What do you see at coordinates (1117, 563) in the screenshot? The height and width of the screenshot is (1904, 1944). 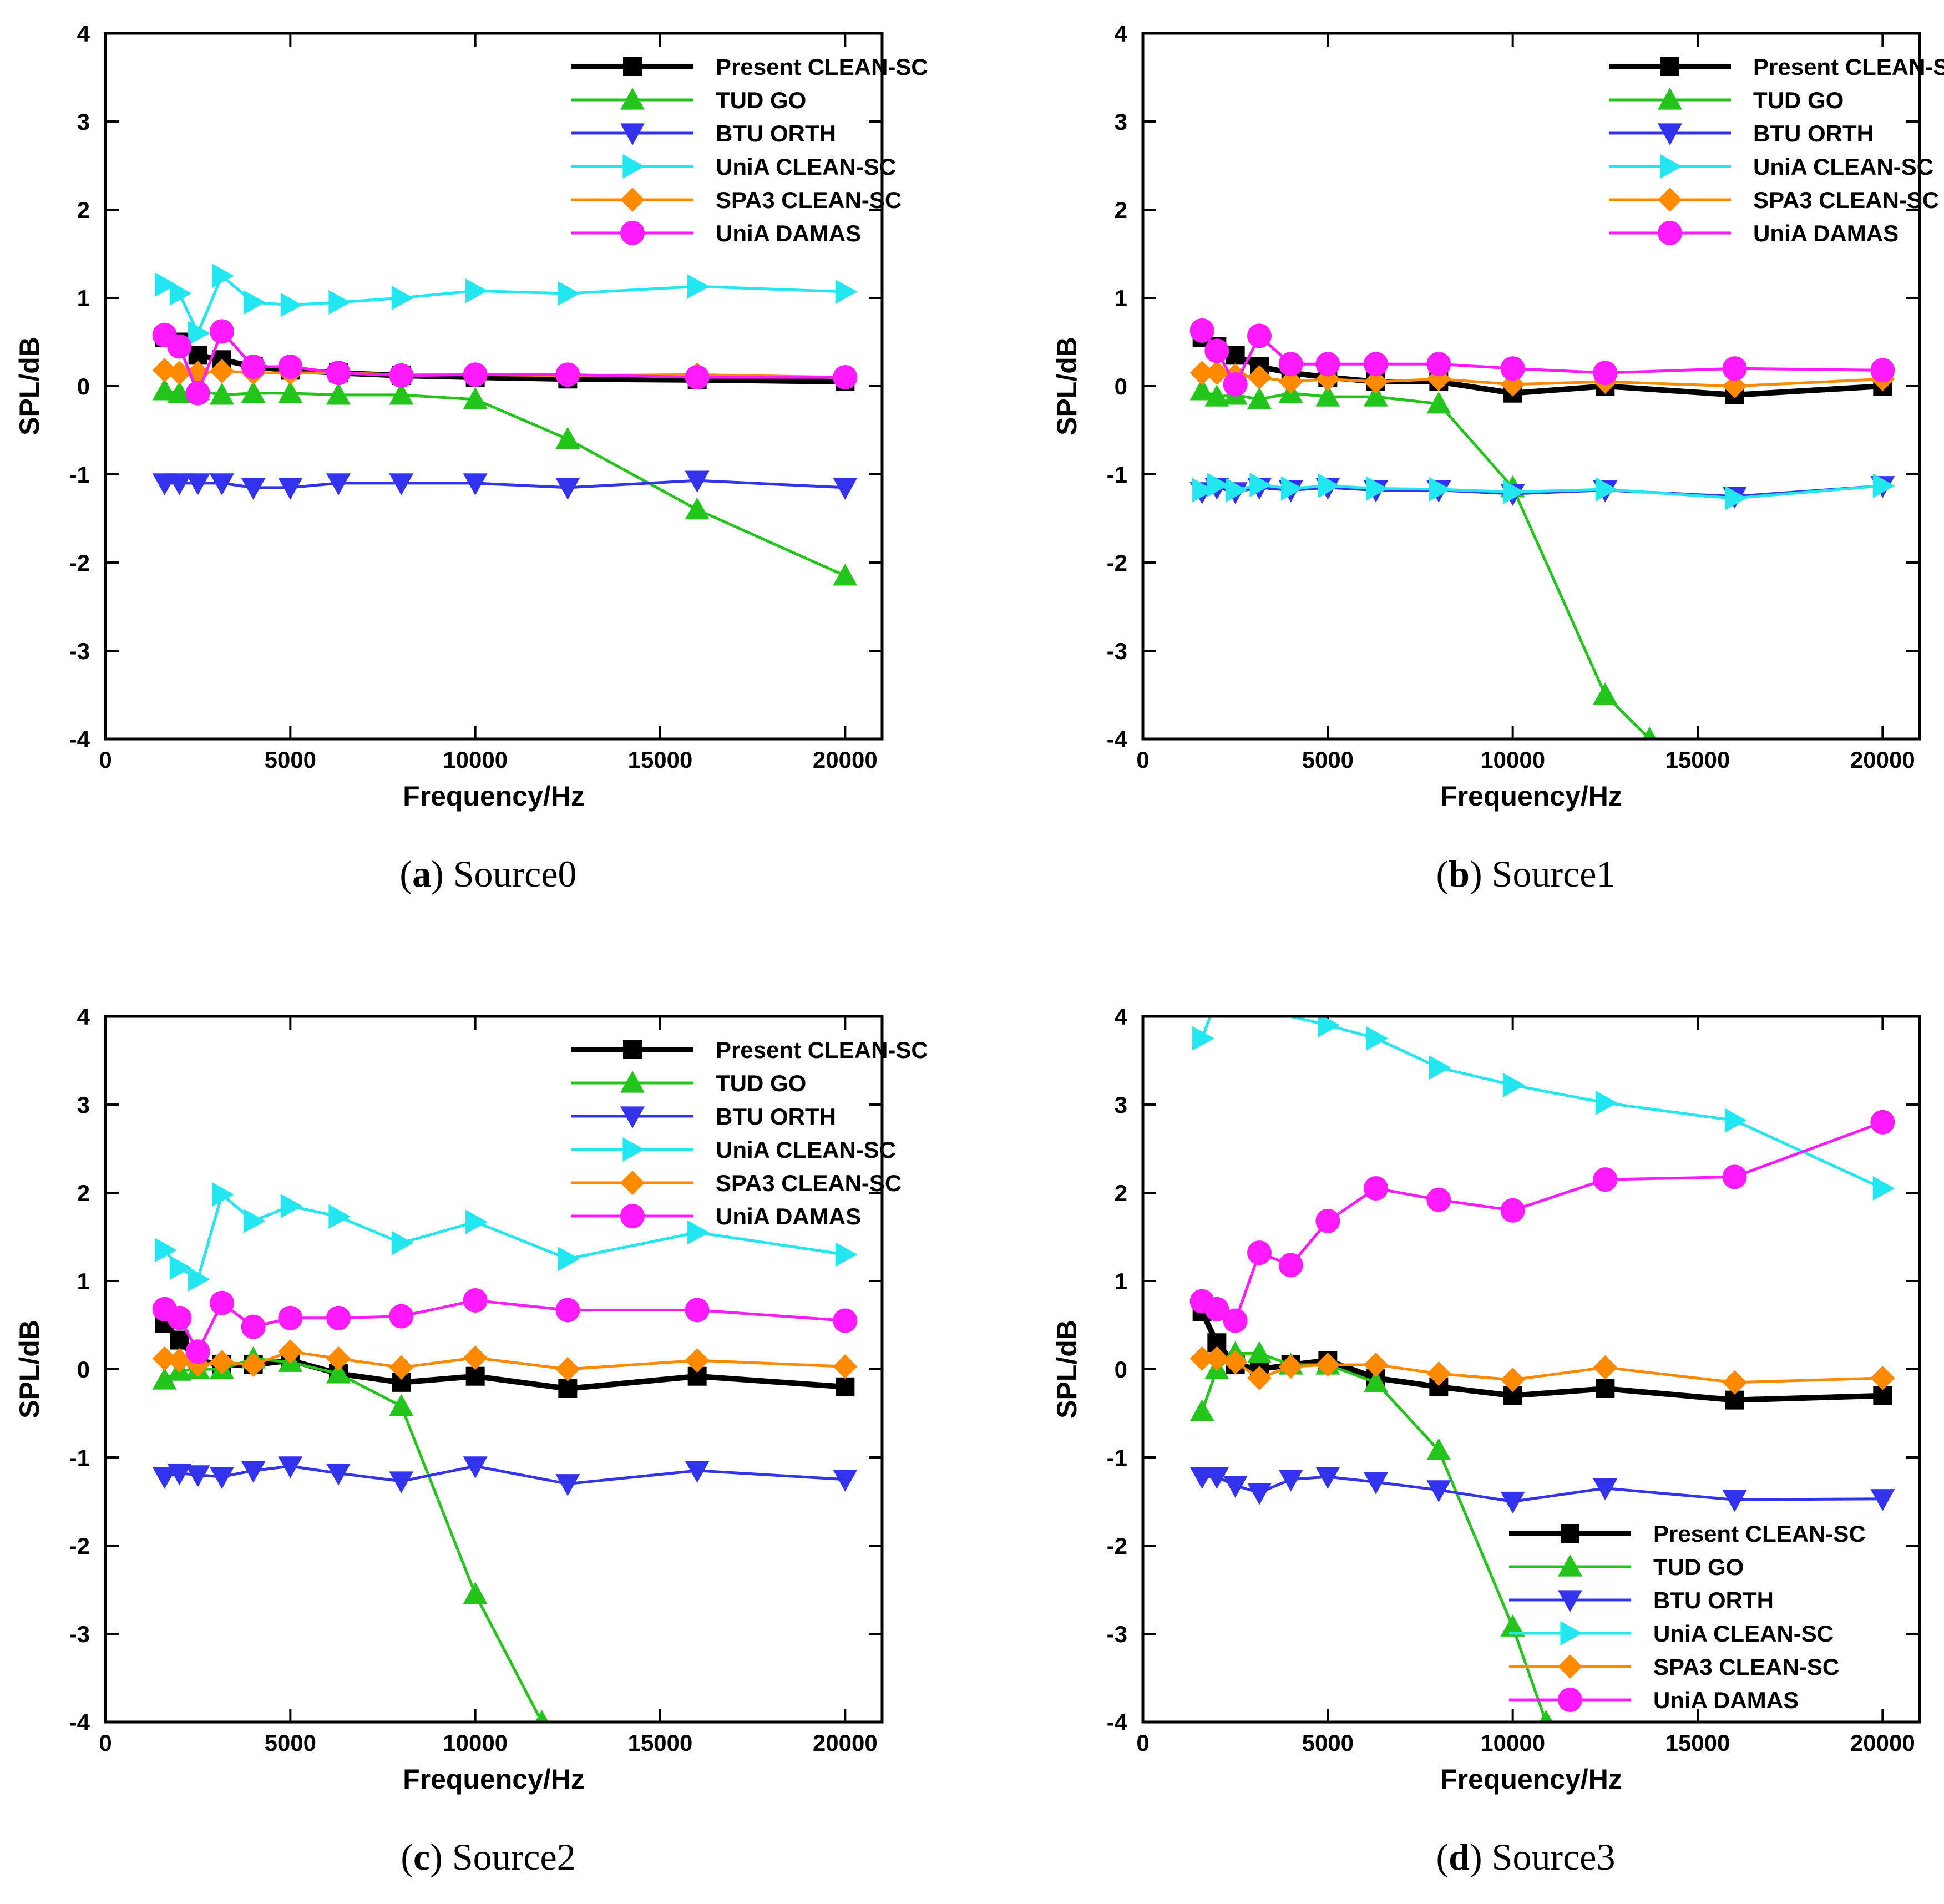 I see `y-tick-label: -2` at bounding box center [1117, 563].